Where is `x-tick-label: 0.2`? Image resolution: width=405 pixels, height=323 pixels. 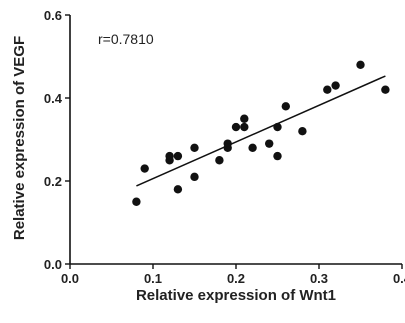 x-tick-label: 0.2 is located at coordinates (236, 278).